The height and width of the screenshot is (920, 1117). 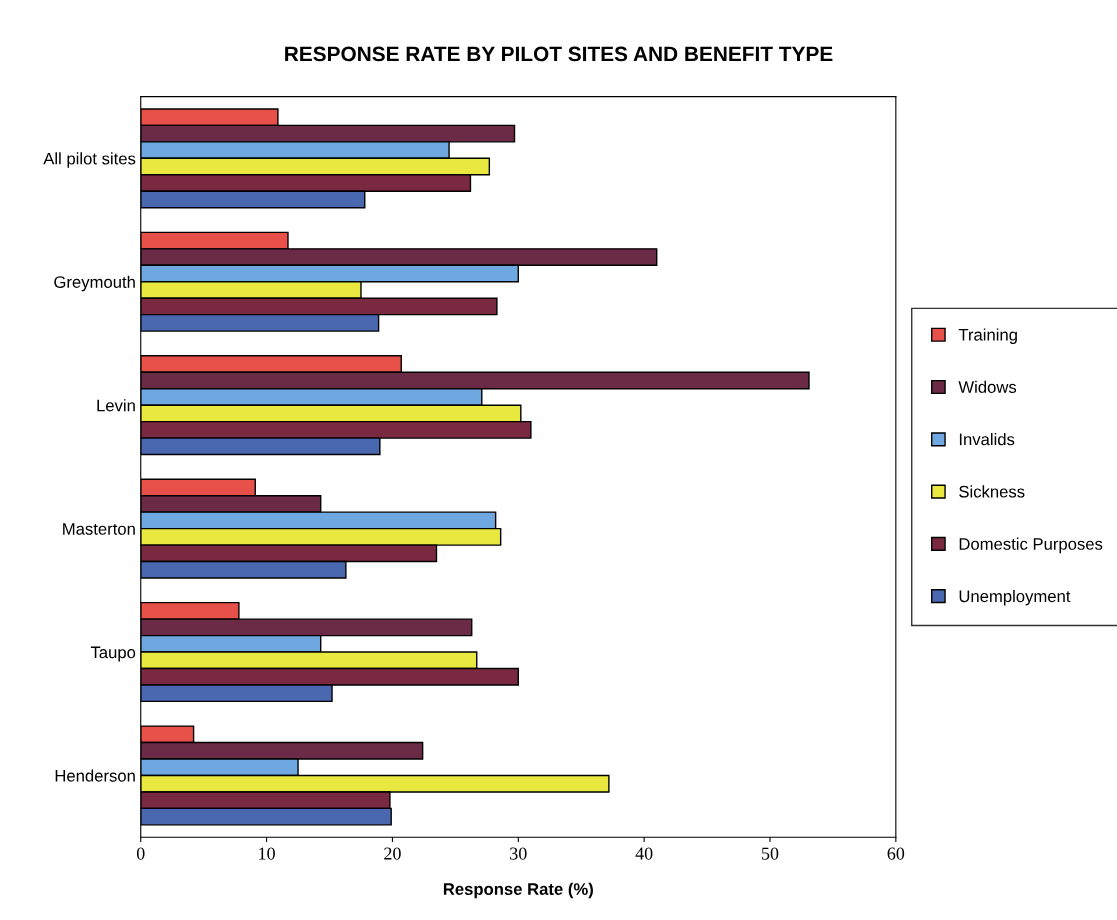 I want to click on y-tick-label: Greymouth, so click(x=94, y=283).